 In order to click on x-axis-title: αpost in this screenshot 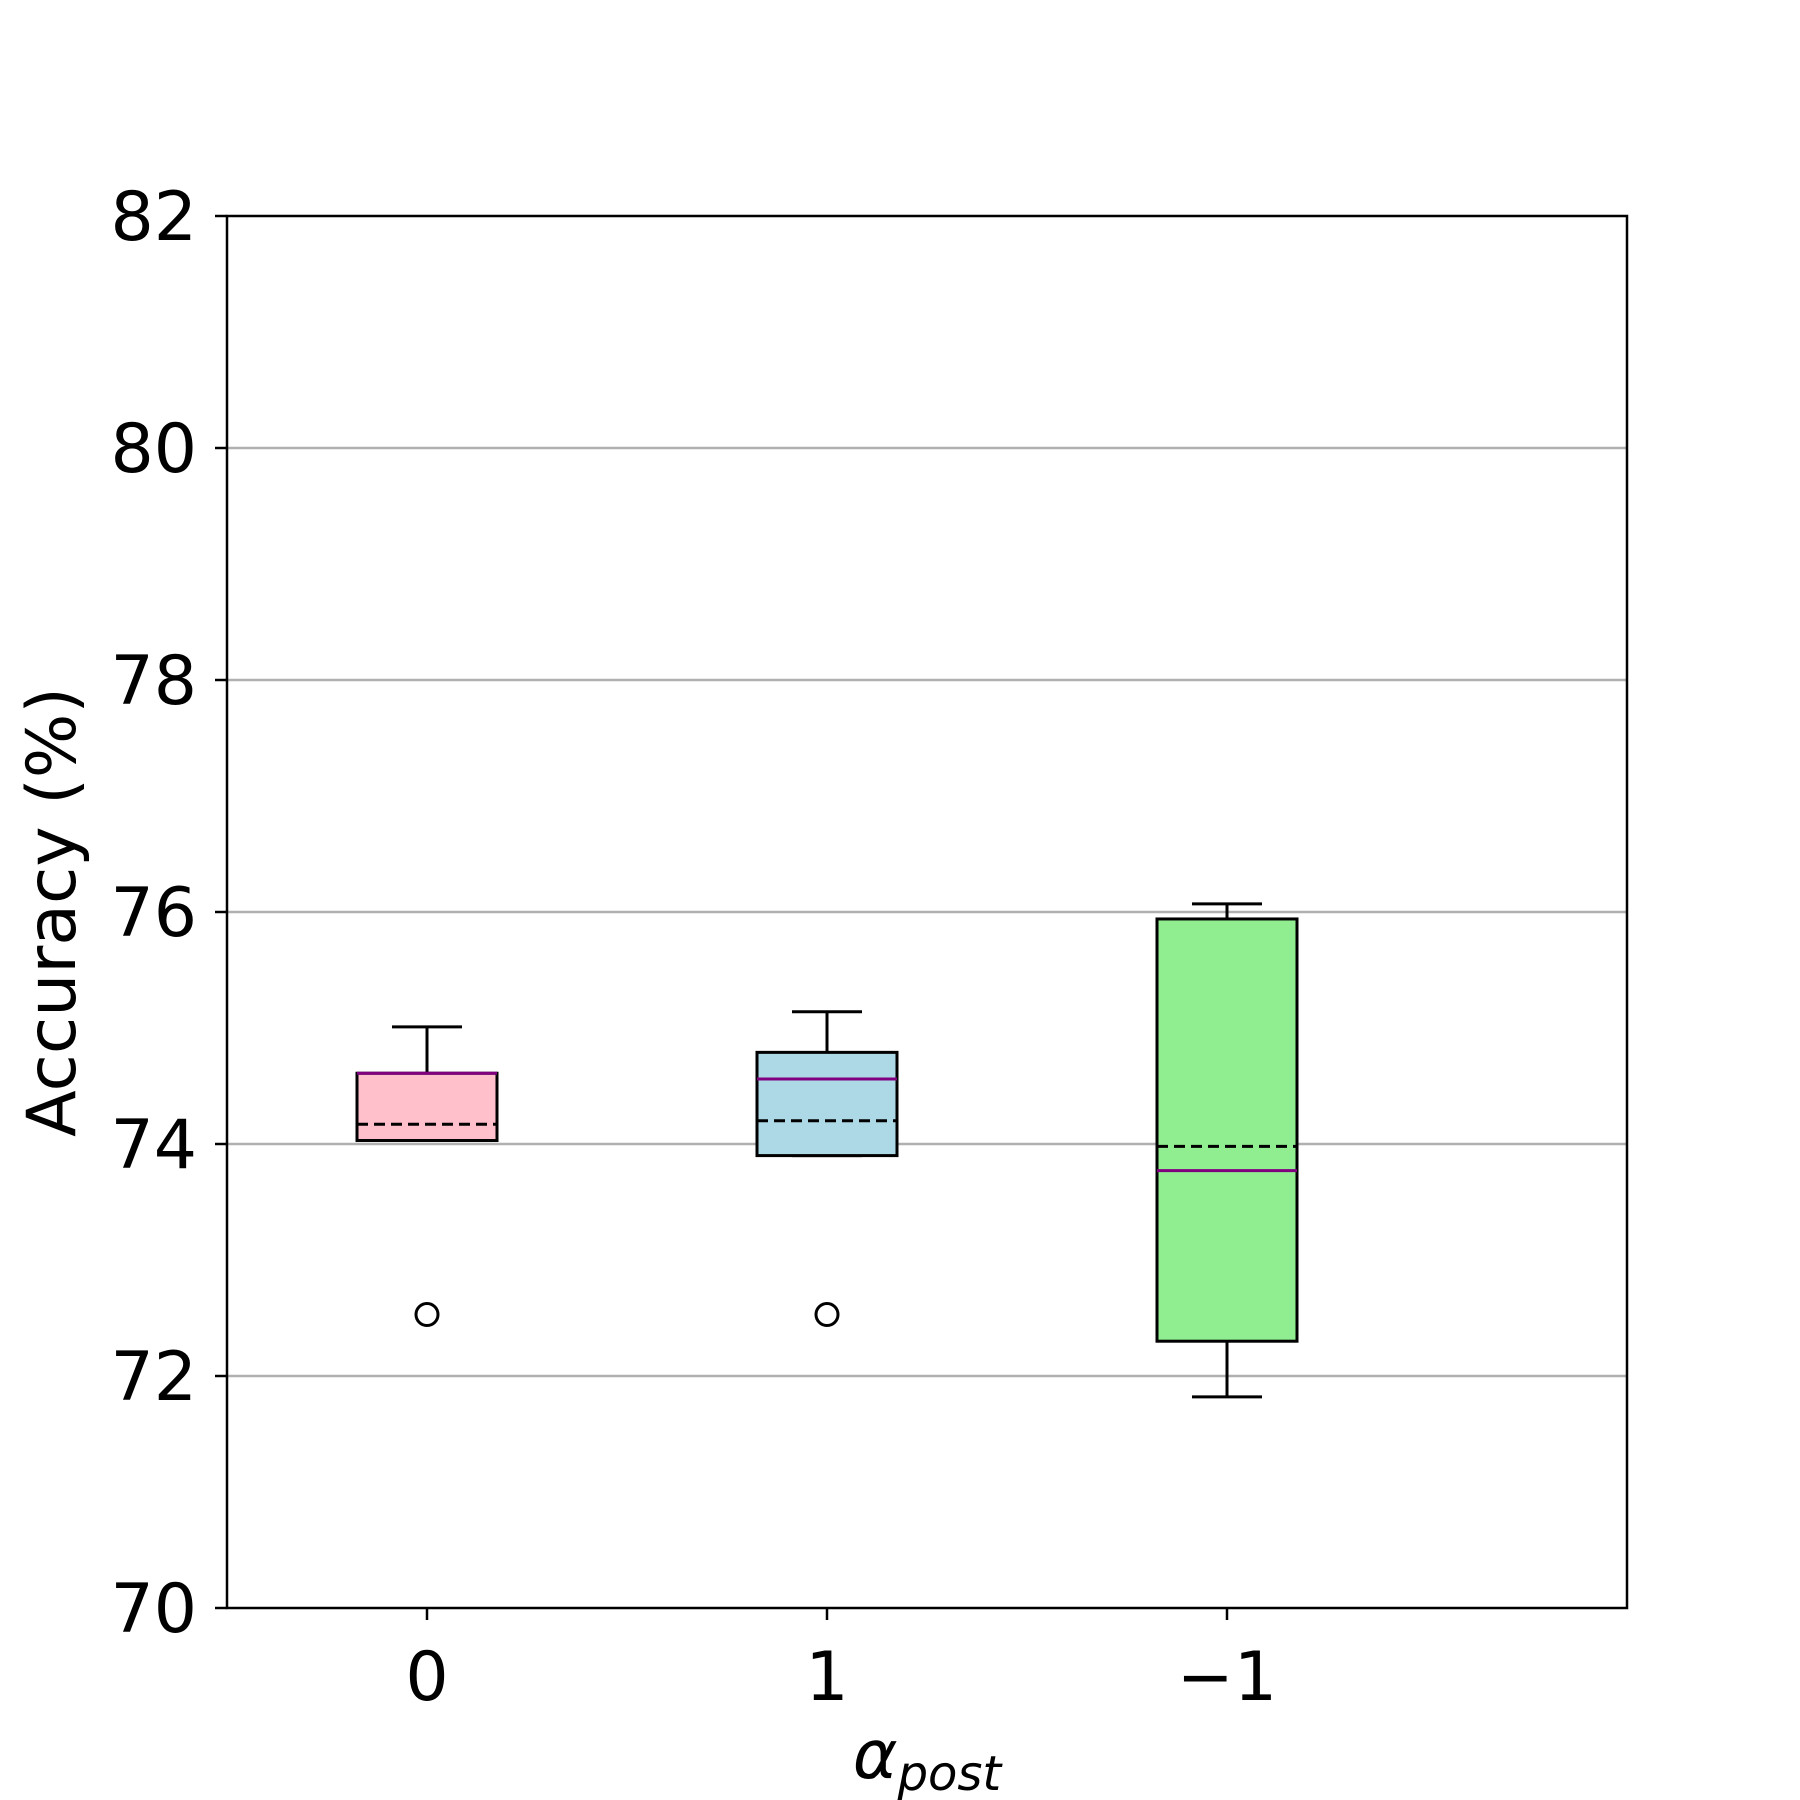, I will do `click(928, 1758)`.